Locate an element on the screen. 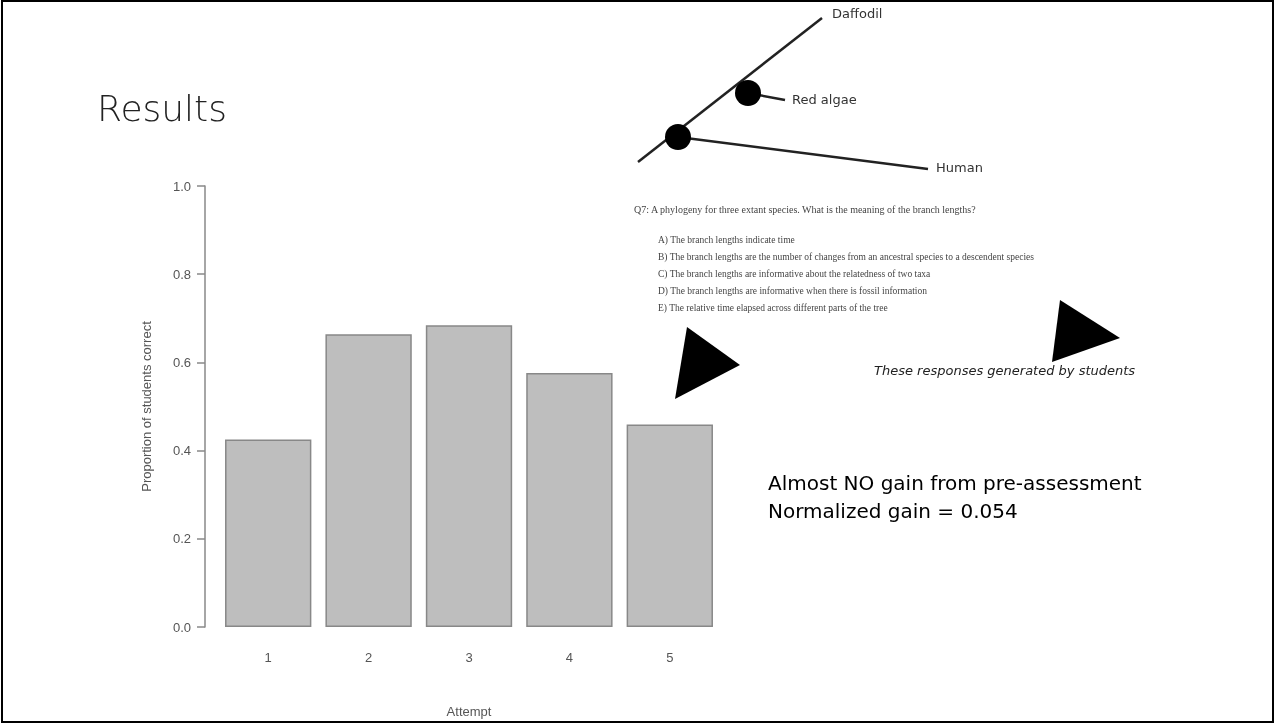 Image resolution: width=1277 pixels, height=723 pixels. y-tick-label: 0.4 is located at coordinates (181, 451).